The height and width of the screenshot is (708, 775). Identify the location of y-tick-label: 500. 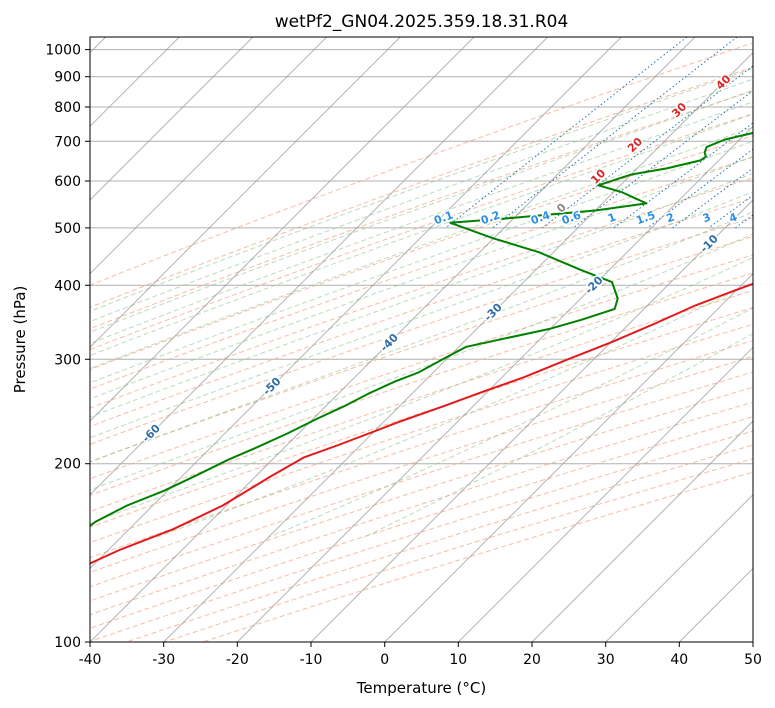
(67, 229).